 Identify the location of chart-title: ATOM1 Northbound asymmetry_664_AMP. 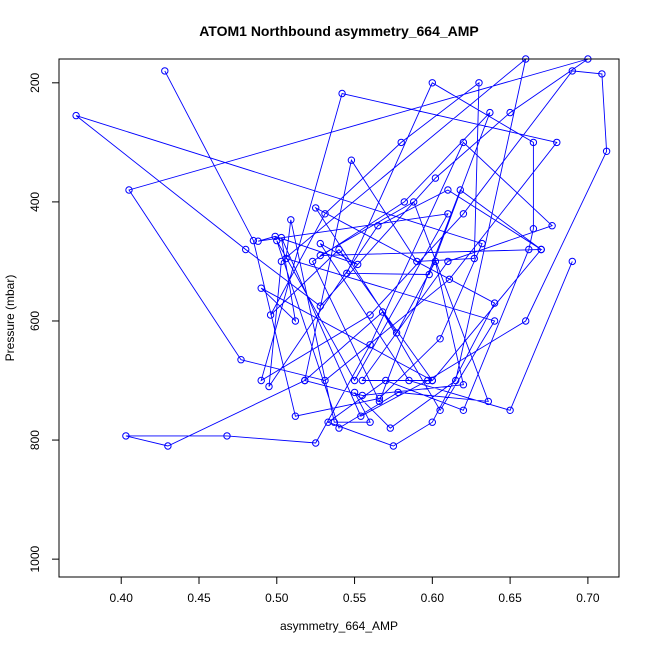
(339, 31).